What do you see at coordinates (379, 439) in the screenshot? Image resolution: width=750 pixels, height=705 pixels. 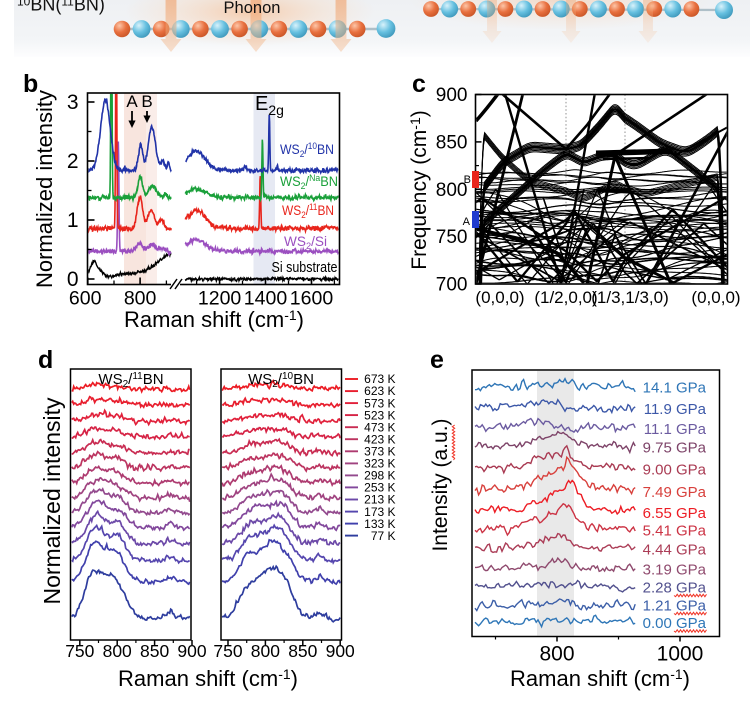 I see `svg-text: 423 K` at bounding box center [379, 439].